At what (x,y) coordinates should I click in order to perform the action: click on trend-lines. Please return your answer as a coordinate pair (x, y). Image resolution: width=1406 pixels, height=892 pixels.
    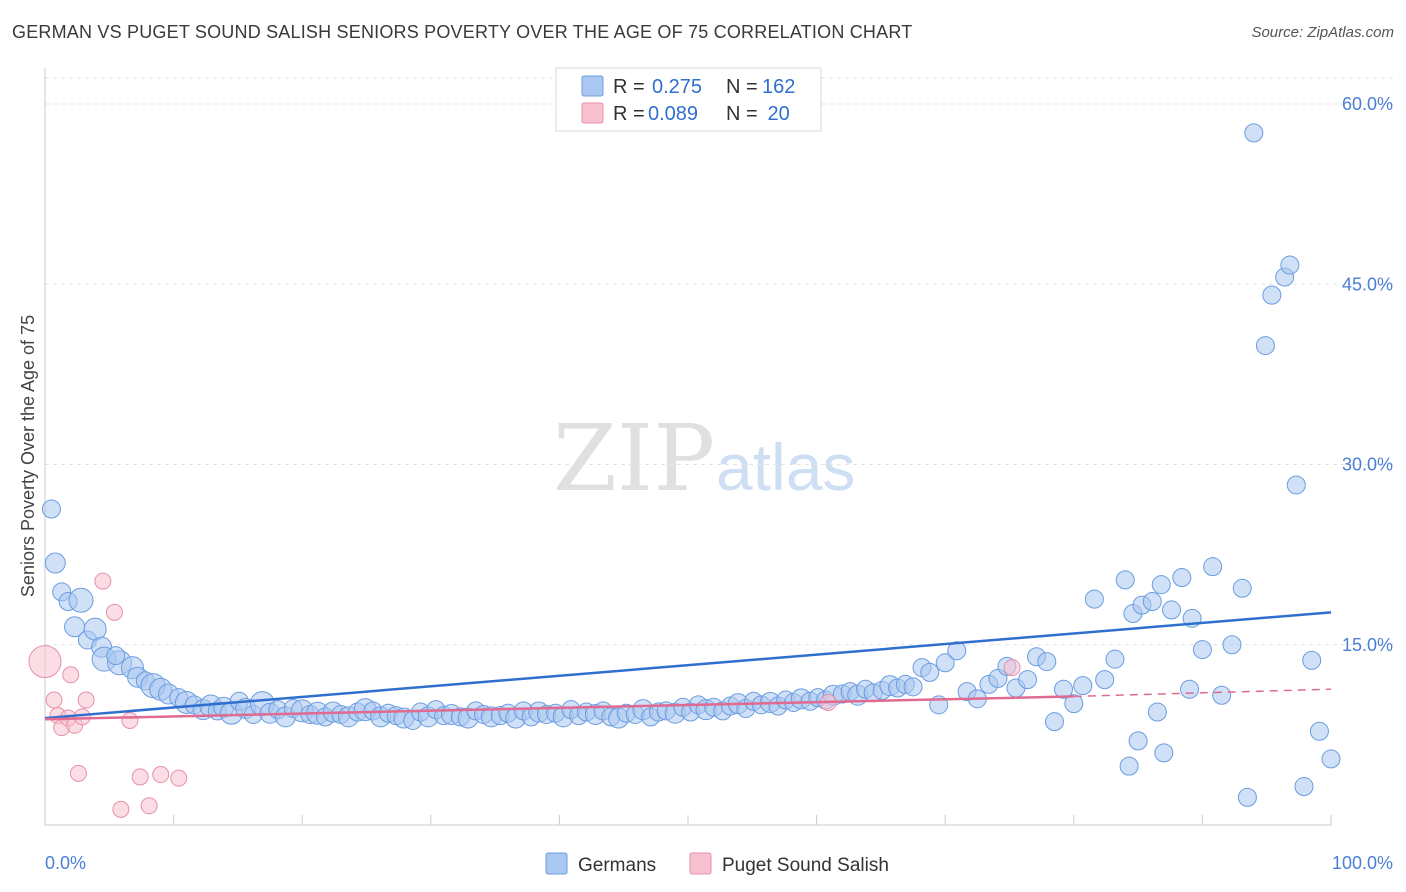
    Looking at the image, I should click on (688, 666).